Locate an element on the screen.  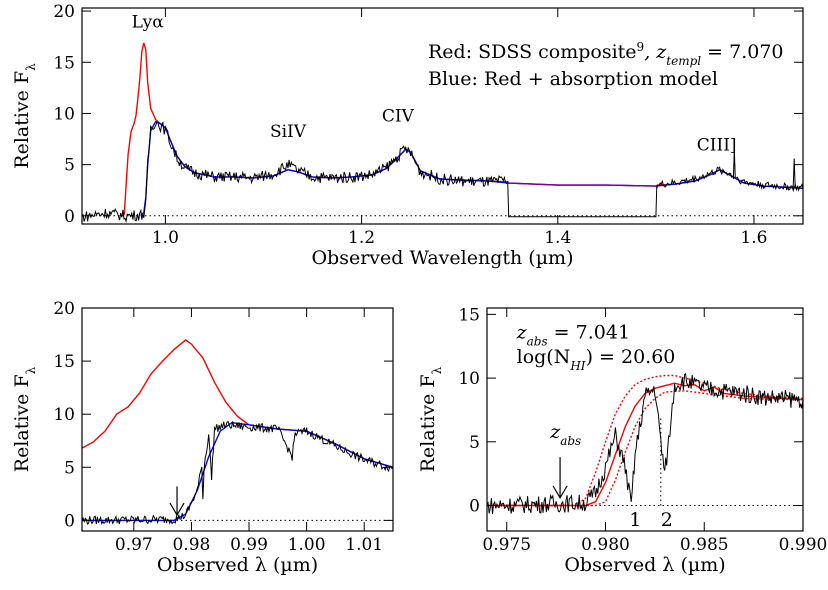
legend-mid: , is located at coordinates (650, 52).